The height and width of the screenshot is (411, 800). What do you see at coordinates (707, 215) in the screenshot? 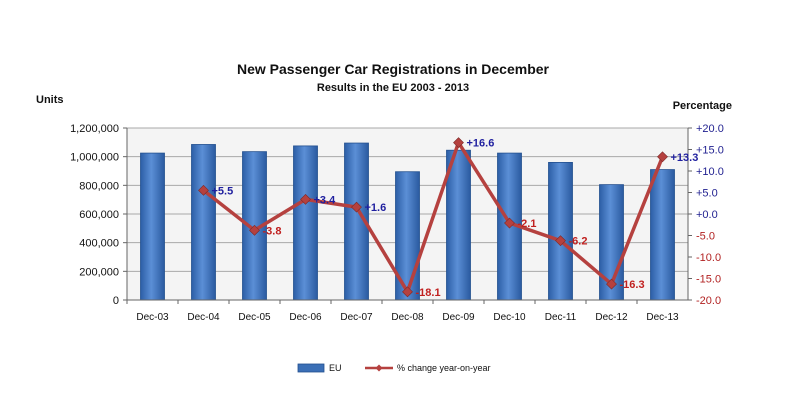
I see `right-tick-label: +0.0` at bounding box center [707, 215].